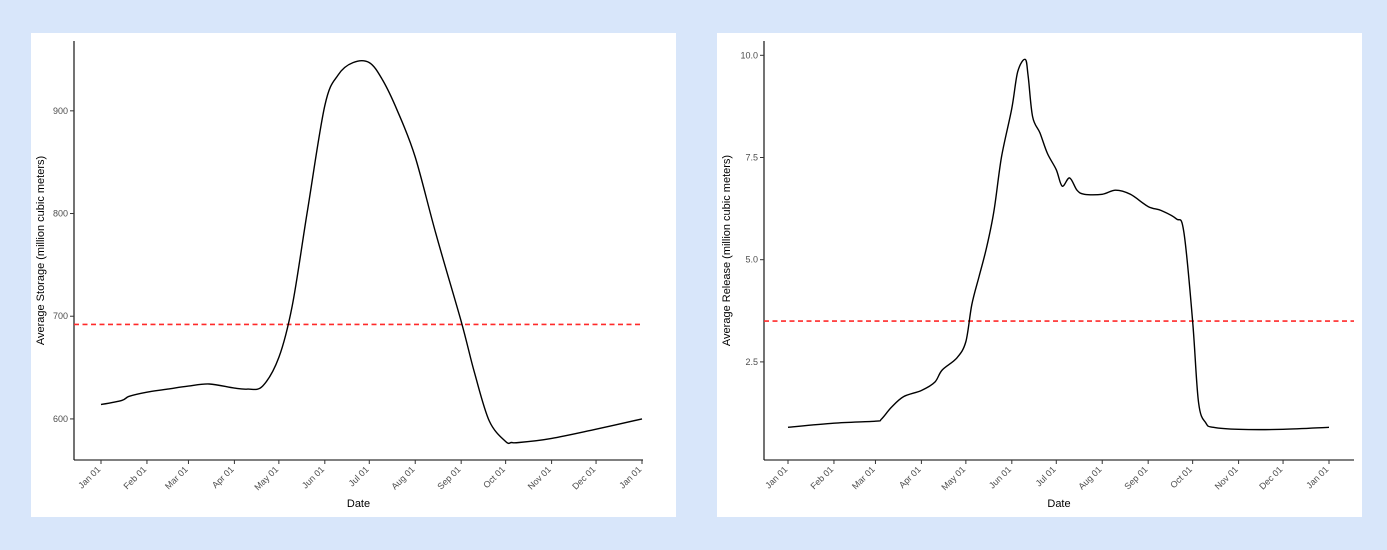 This screenshot has height=550, width=1387. What do you see at coordinates (41, 250) in the screenshot?
I see `y-axis-title: Average Storage (million cubic meters)` at bounding box center [41, 250].